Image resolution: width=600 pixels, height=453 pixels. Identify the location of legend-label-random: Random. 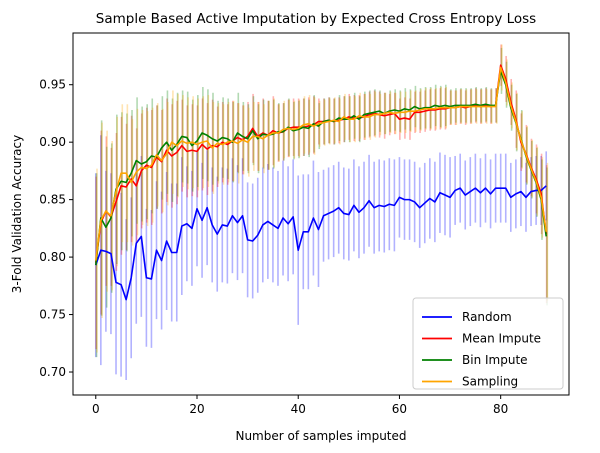
(487, 317).